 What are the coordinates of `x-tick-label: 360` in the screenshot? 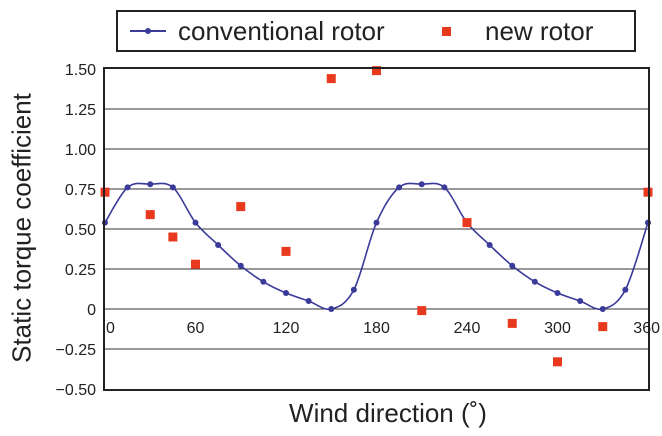 It's located at (646, 328).